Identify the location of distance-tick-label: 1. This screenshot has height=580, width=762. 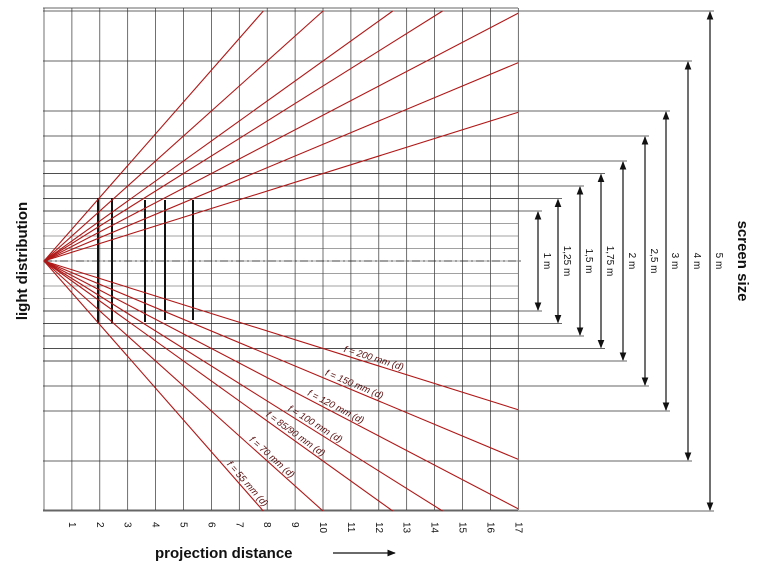
(71, 525).